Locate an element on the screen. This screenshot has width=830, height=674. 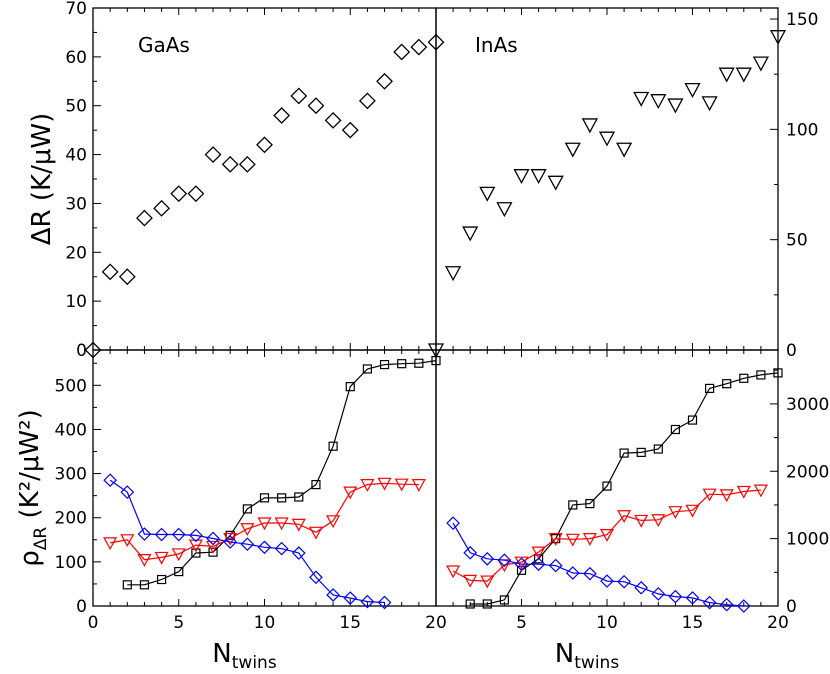
xlabel-sub: twins is located at coordinates (596, 663).